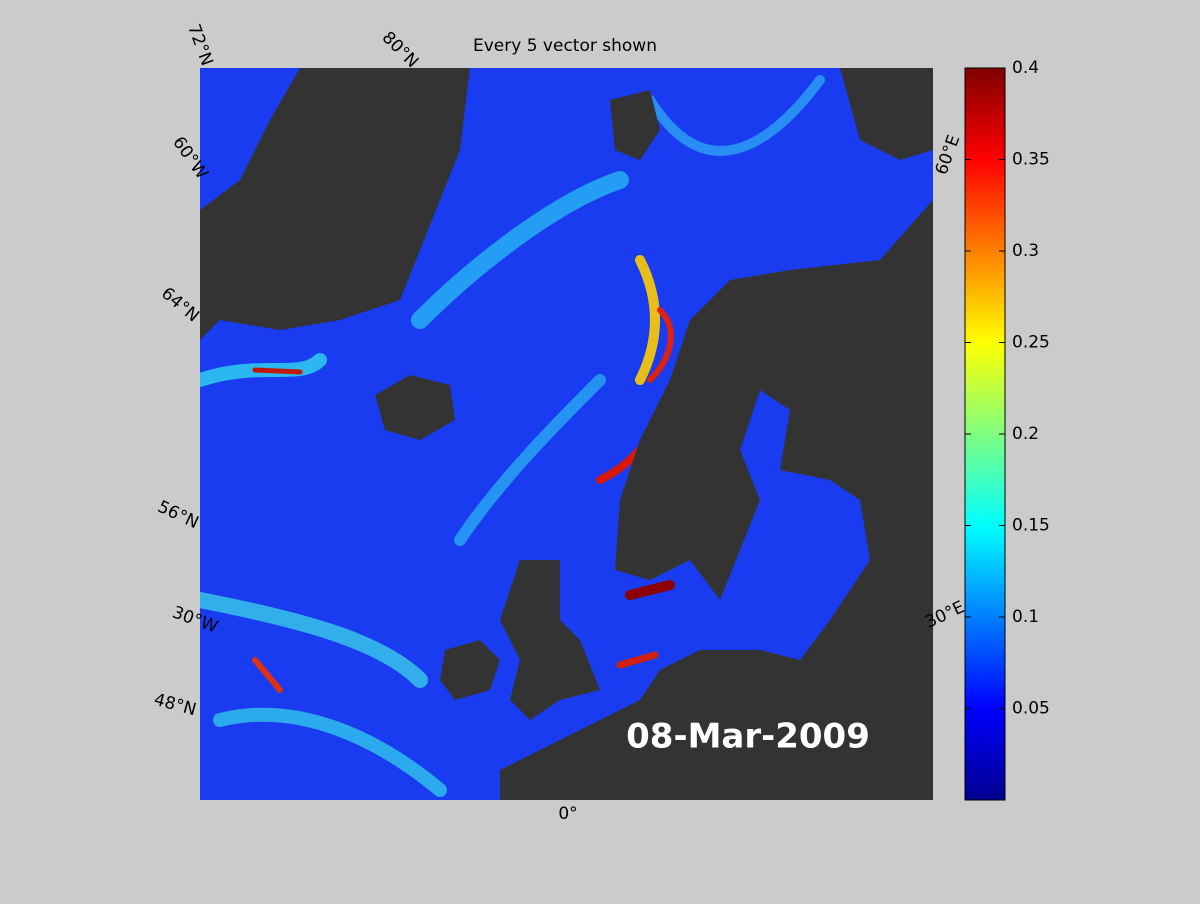 The width and height of the screenshot is (1200, 904). I want to click on colorbar-tick-label: 0.15, so click(1031, 526).